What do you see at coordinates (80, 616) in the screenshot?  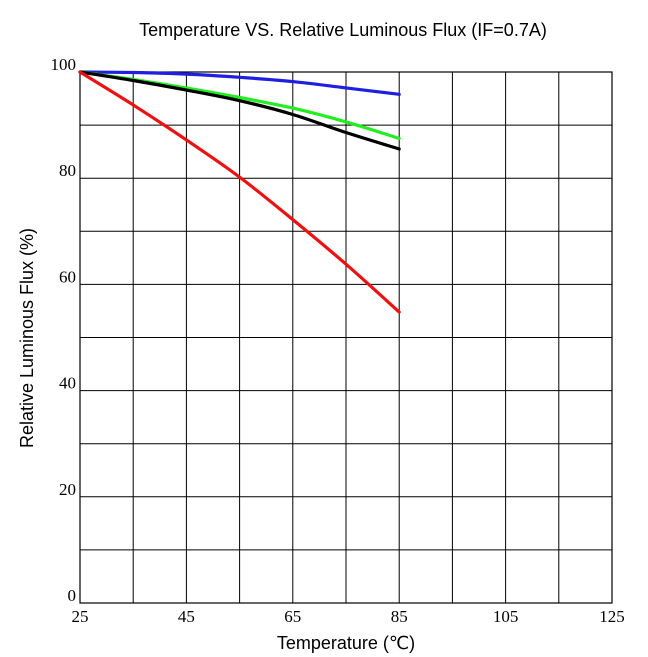 I see `x-tick-label: 25` at bounding box center [80, 616].